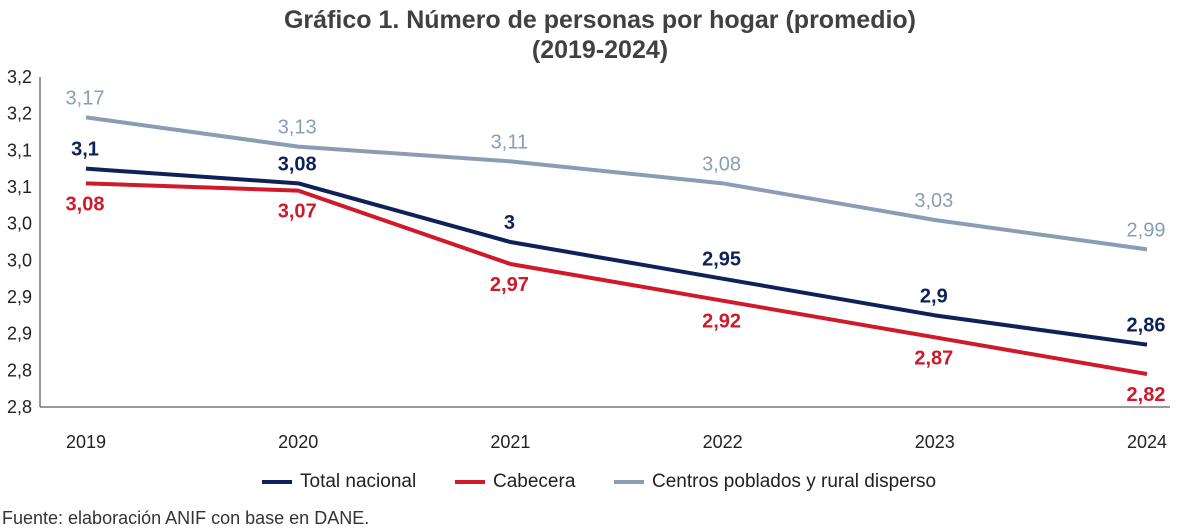 The height and width of the screenshot is (529, 1200). I want to click on legend-swatch-centros-poblados, so click(629, 482).